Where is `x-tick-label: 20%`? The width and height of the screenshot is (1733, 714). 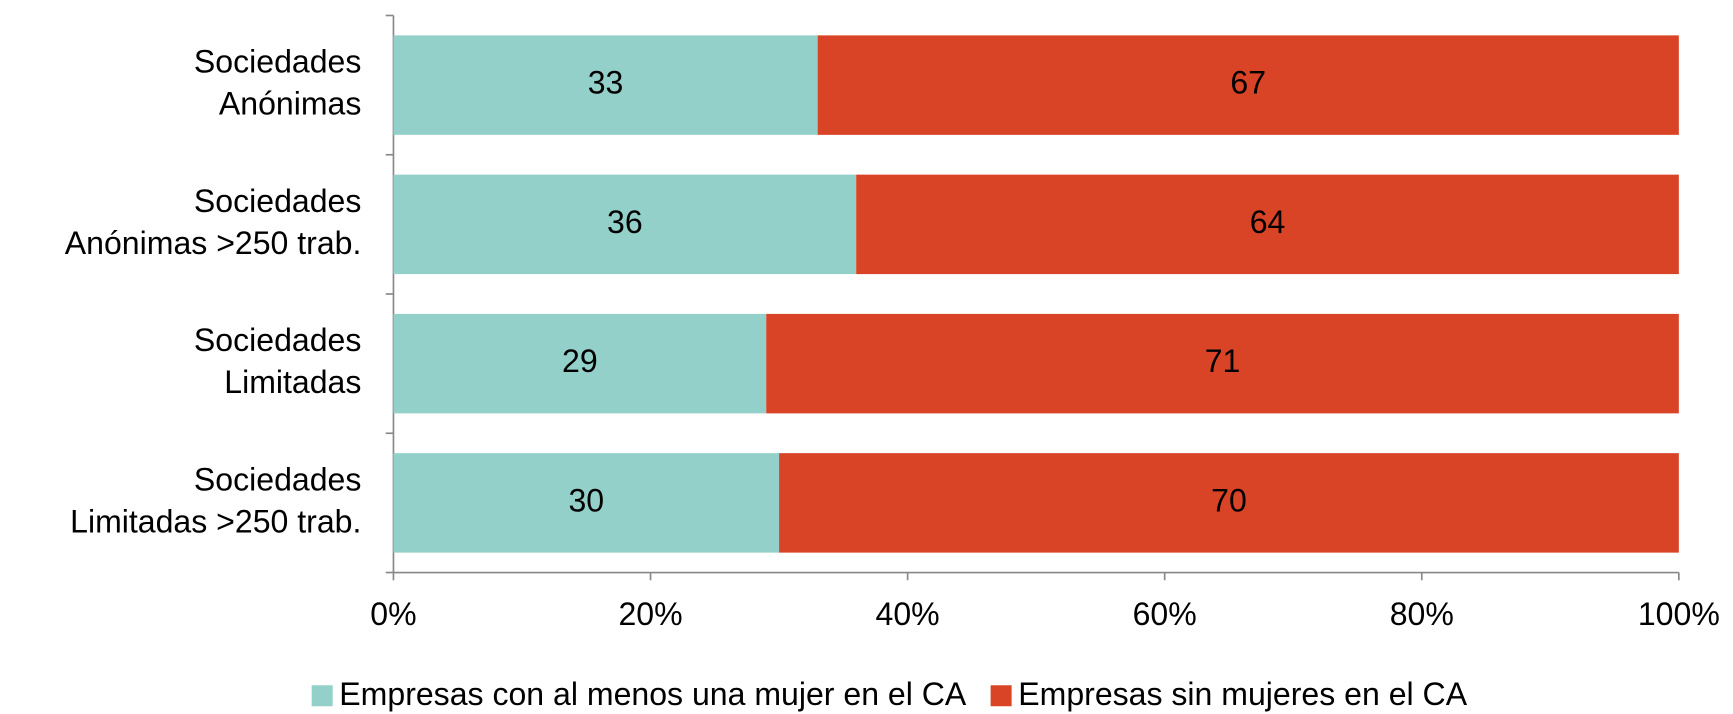
x-tick-label: 20% is located at coordinates (650, 614).